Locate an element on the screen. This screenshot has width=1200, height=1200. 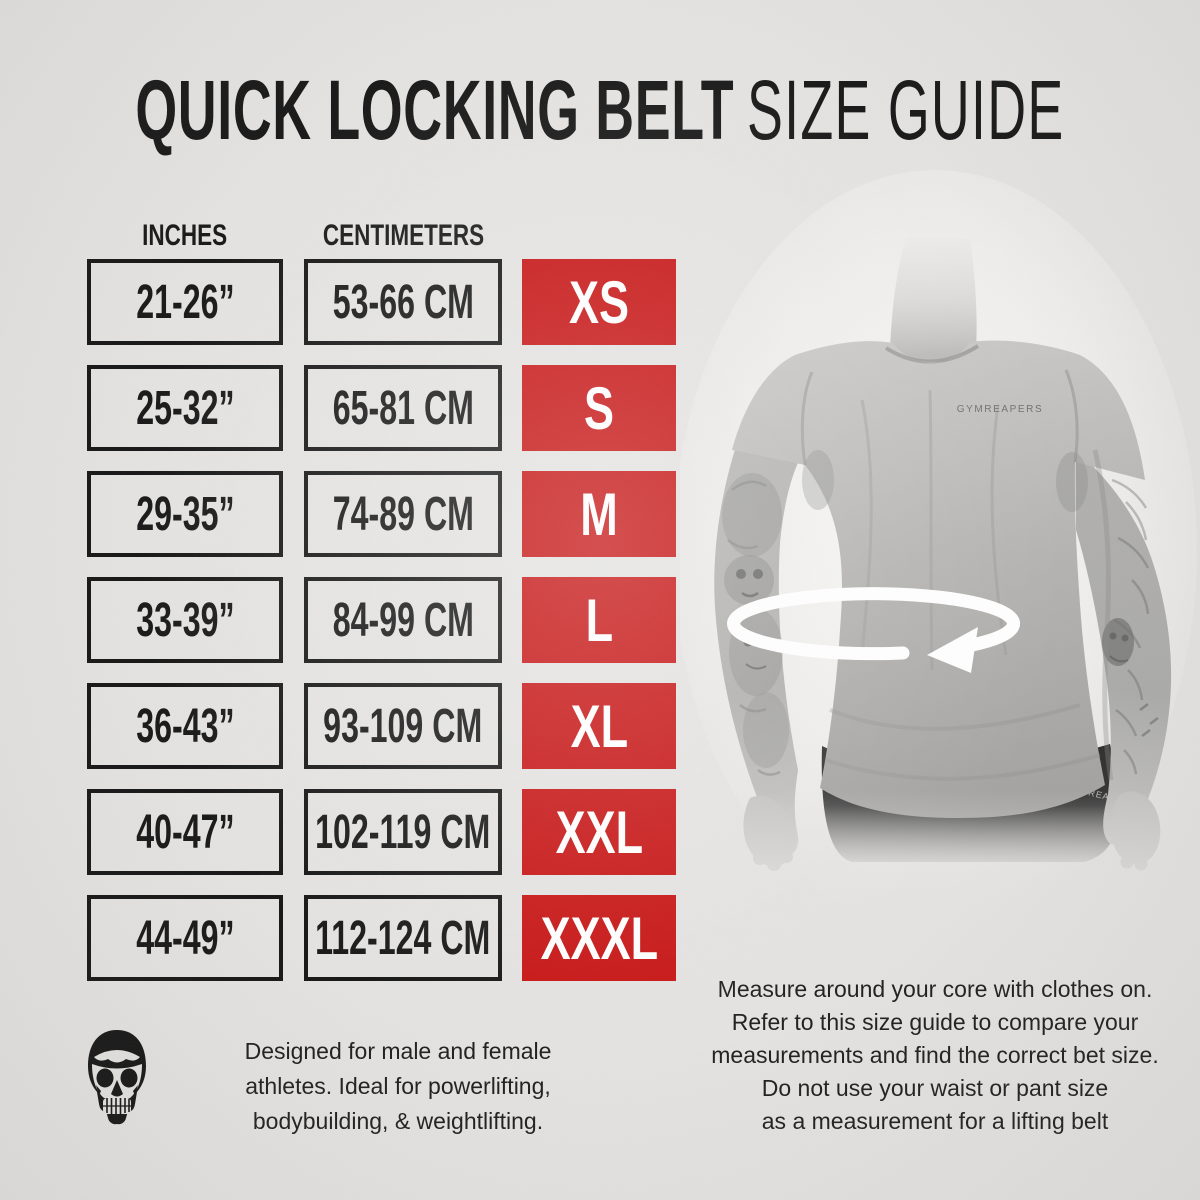
centimeters-cell: 102-119 CM is located at coordinates (403, 832).